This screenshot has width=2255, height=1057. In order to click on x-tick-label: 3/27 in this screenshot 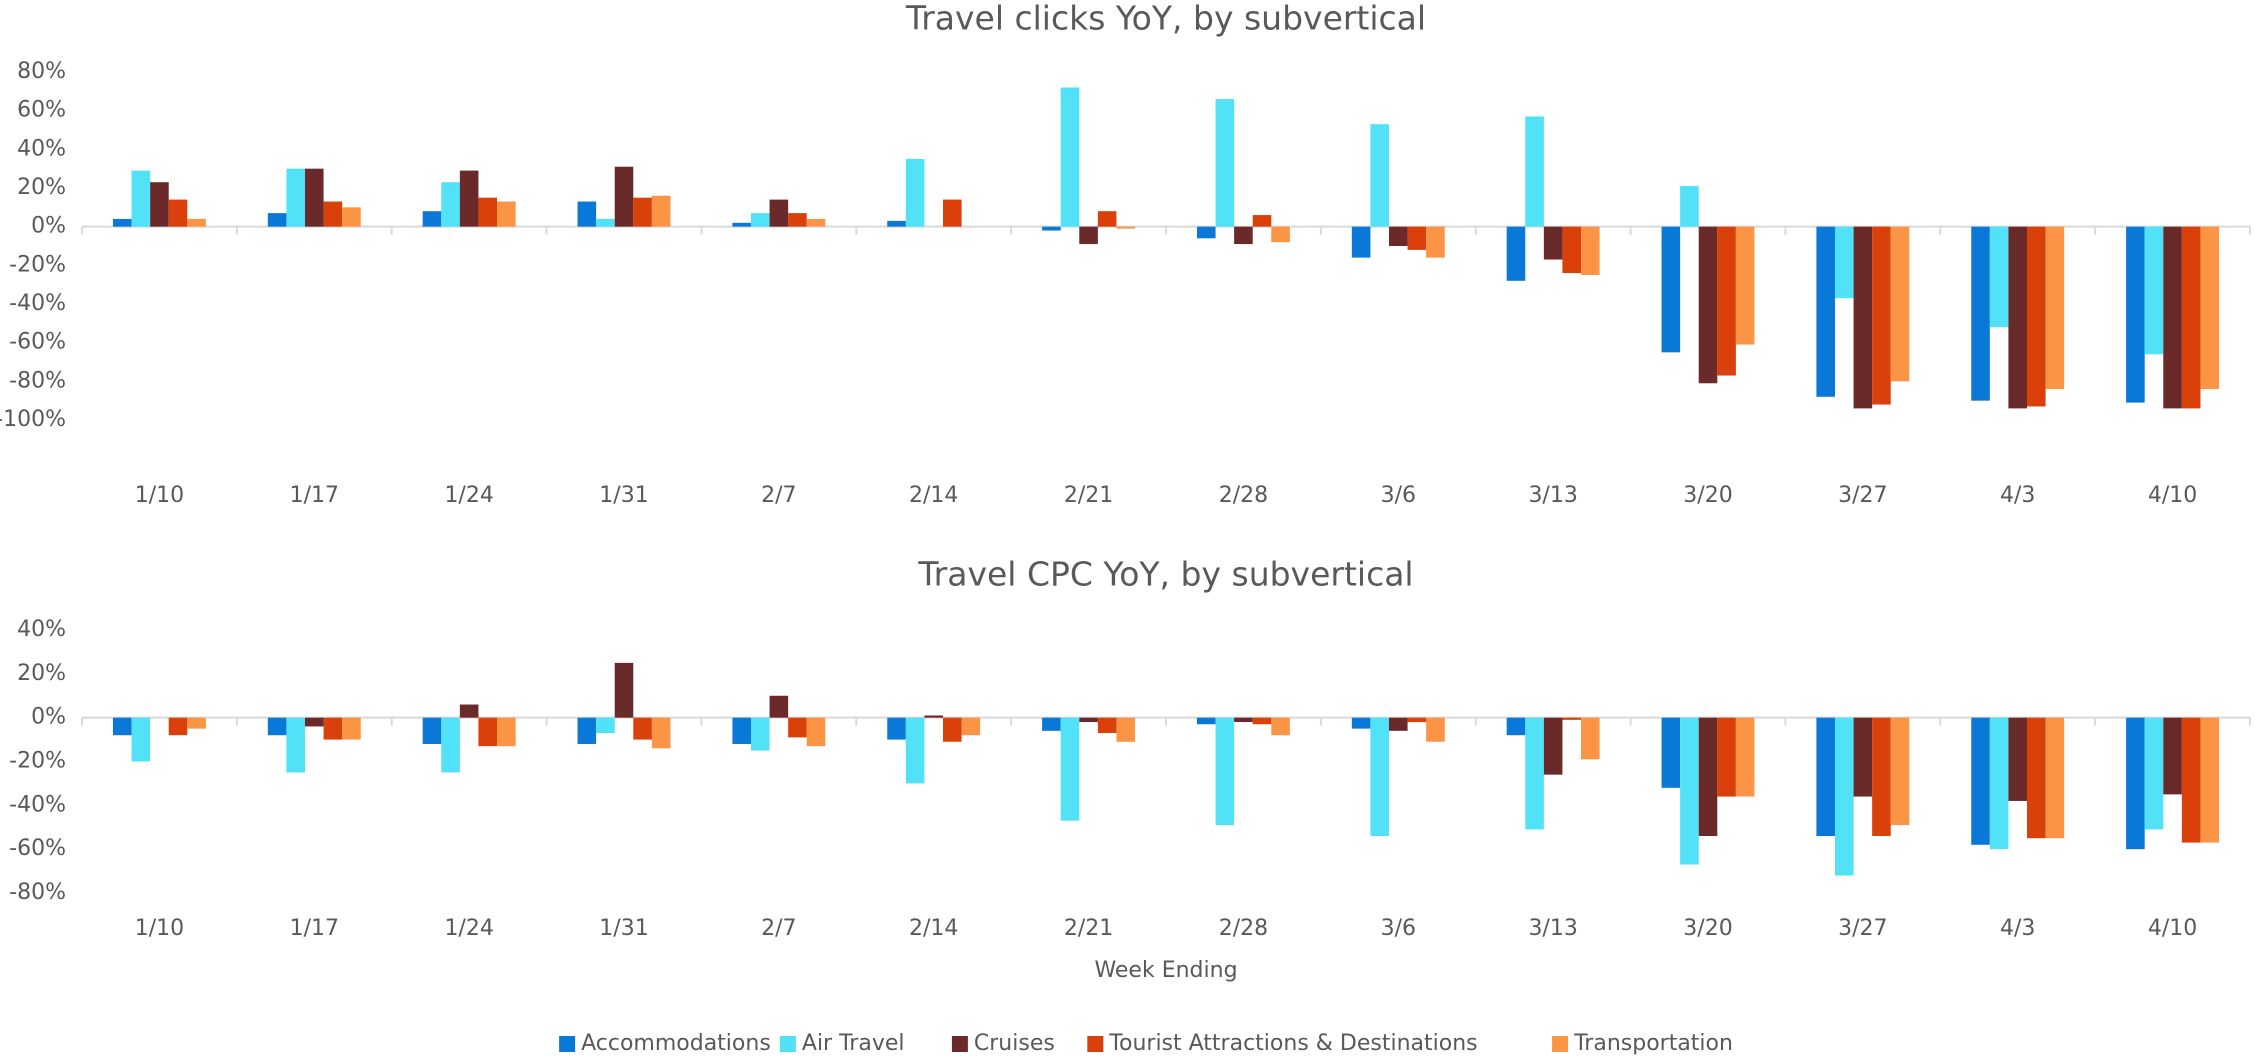, I will do `click(1862, 495)`.